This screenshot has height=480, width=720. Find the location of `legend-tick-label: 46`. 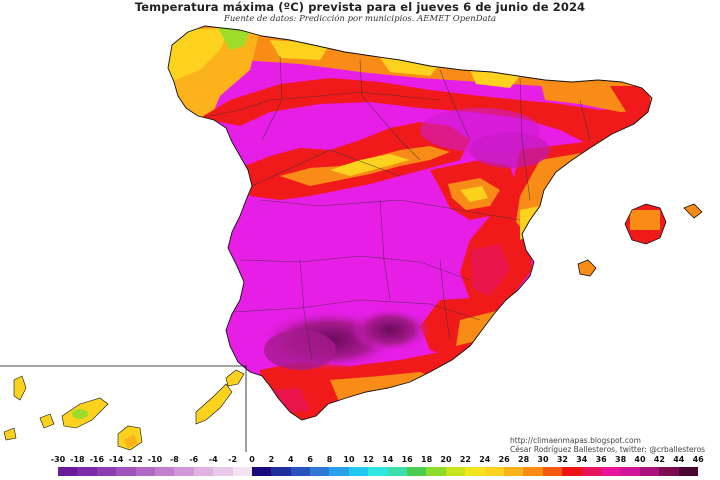

legend-tick-label: 46 is located at coordinates (698, 459).